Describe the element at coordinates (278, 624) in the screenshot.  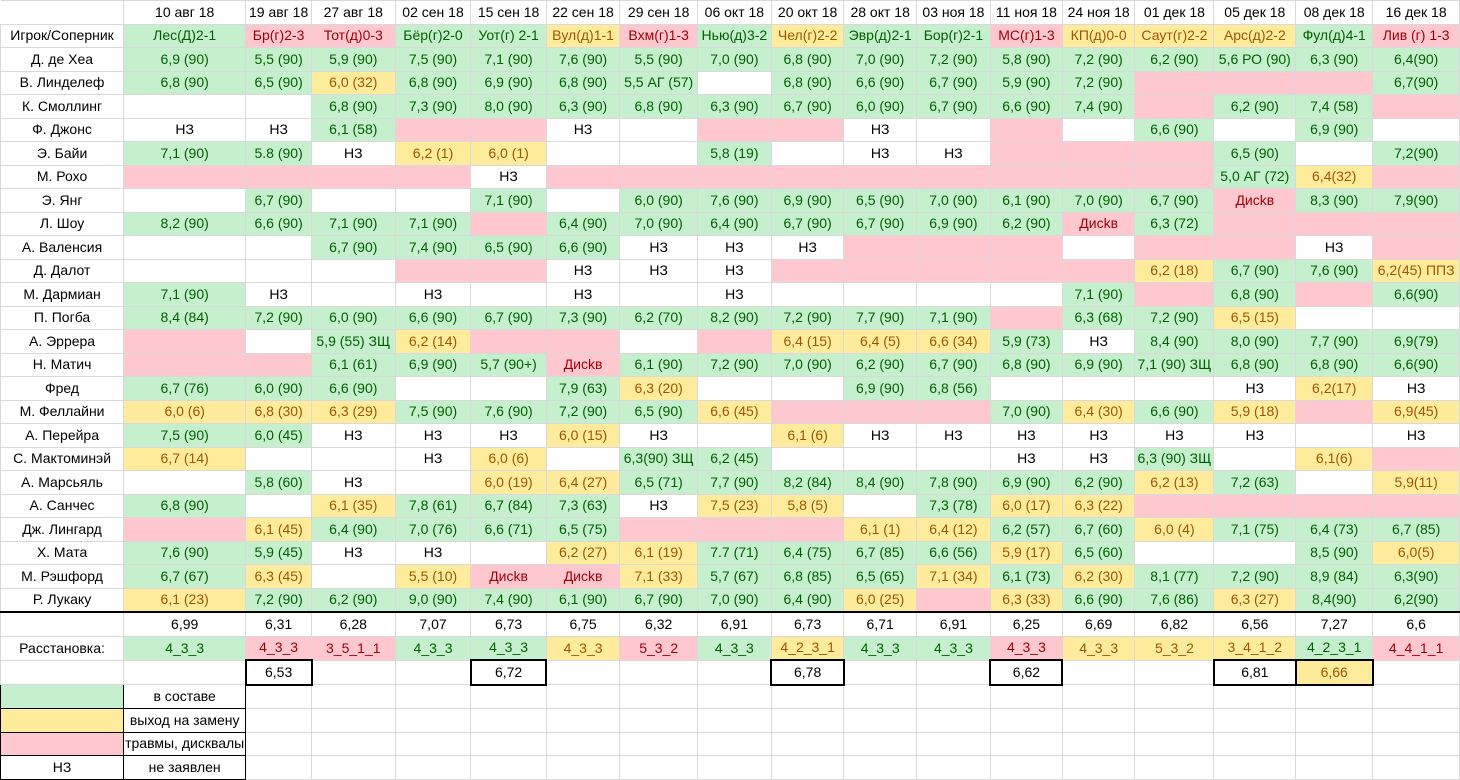
I see `average-cell: 6,31` at that location.